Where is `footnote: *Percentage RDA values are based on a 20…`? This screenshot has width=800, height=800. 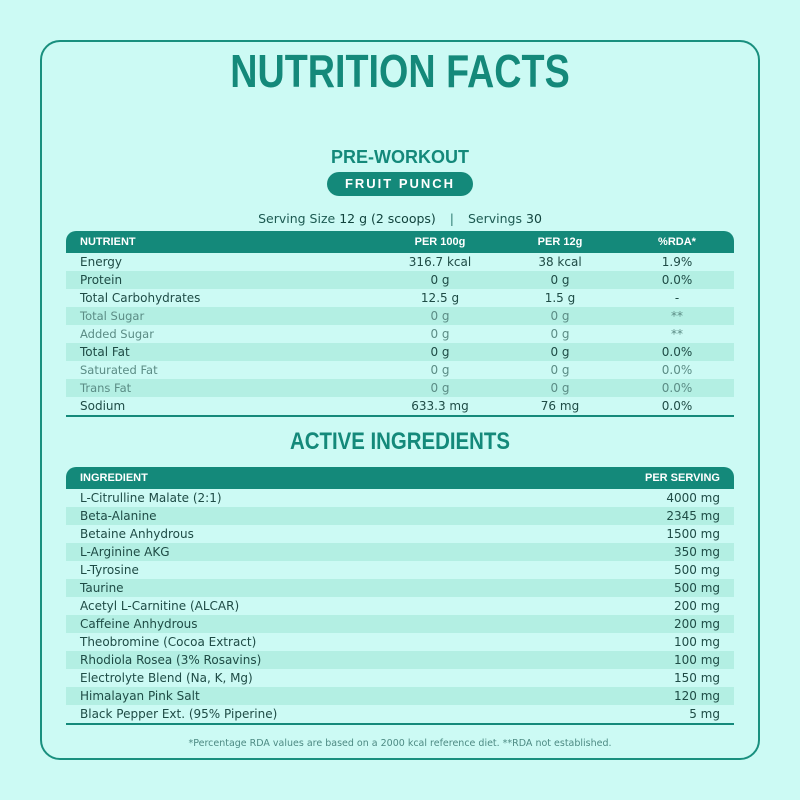
footnote: *Percentage RDA values are based on a 20… is located at coordinates (400, 743).